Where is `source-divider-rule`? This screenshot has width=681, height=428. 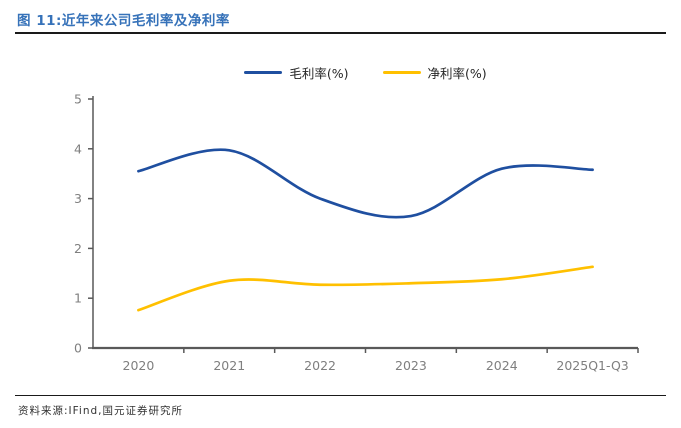
source-divider-rule is located at coordinates (340, 395).